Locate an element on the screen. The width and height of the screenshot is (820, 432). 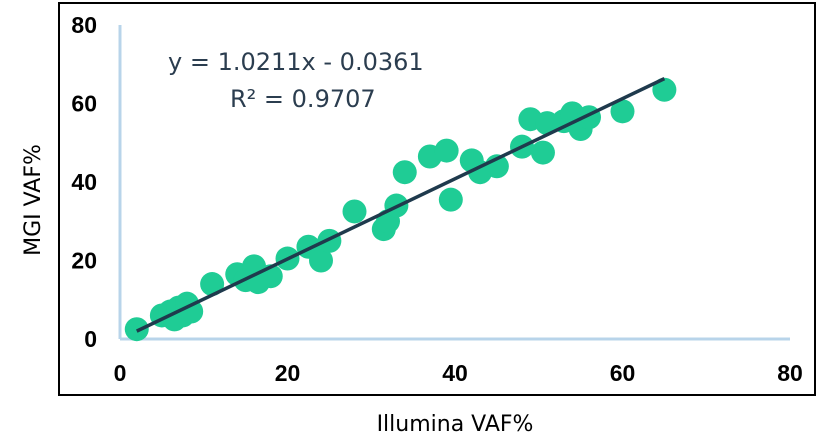
x-tick-label-0: 0 is located at coordinates (120, 373).